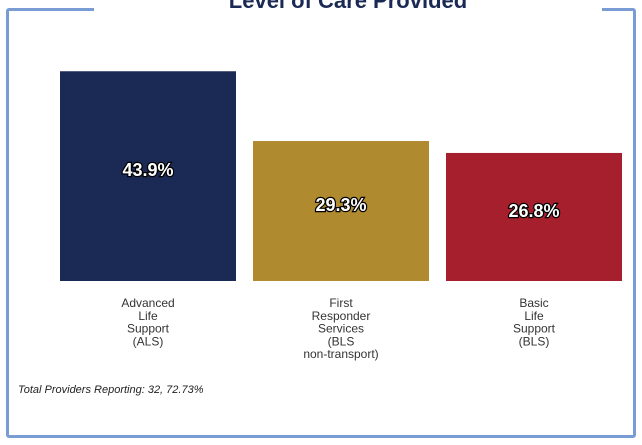  I want to click on footnote: Total Providers Reporting: 32, 72.73%, so click(110, 390).